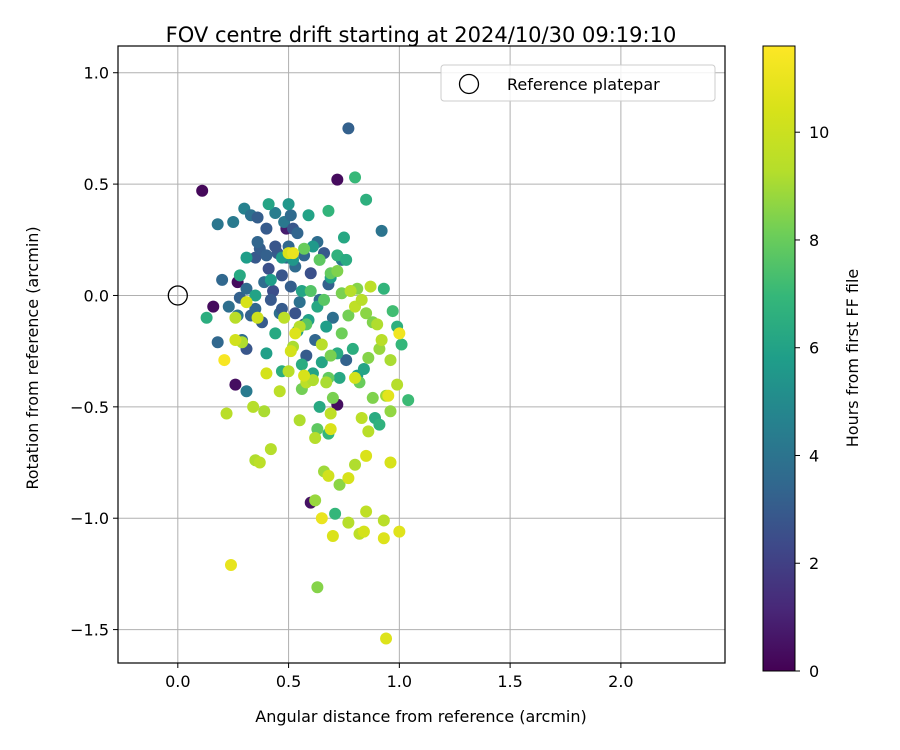 The height and width of the screenshot is (750, 900). What do you see at coordinates (812, 363) in the screenshot?
I see `colorbar: 0 2 4 6 8 10 Hours from first FF file` at bounding box center [812, 363].